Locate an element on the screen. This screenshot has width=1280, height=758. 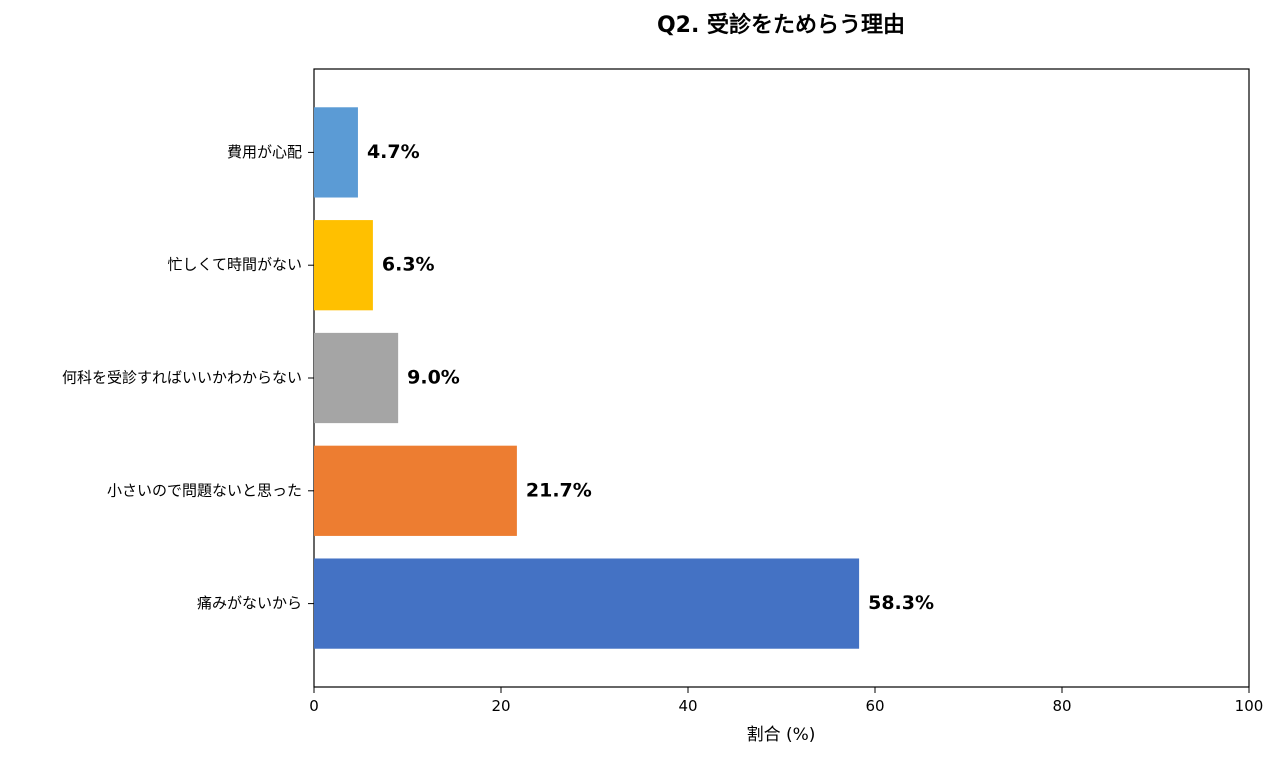
category-label: 痛みがないから is located at coordinates (249, 603).